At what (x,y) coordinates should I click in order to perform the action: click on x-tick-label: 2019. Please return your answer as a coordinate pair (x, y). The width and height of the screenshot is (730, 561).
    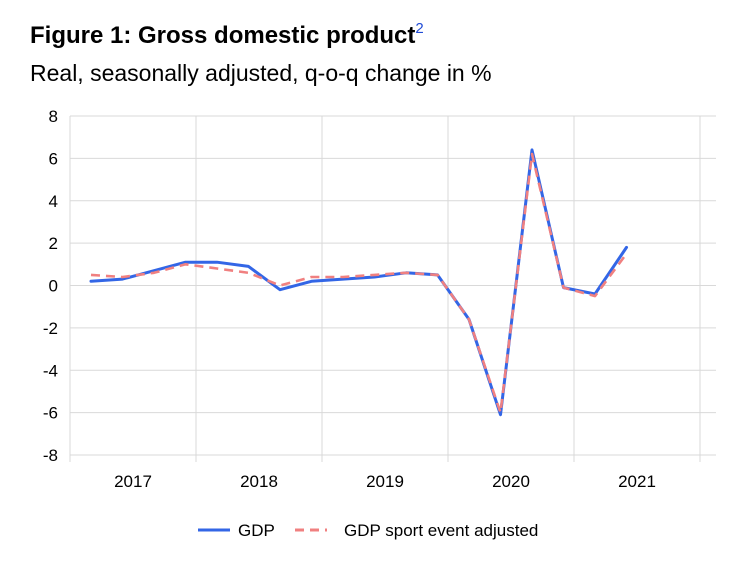
    Looking at the image, I should click on (385, 481).